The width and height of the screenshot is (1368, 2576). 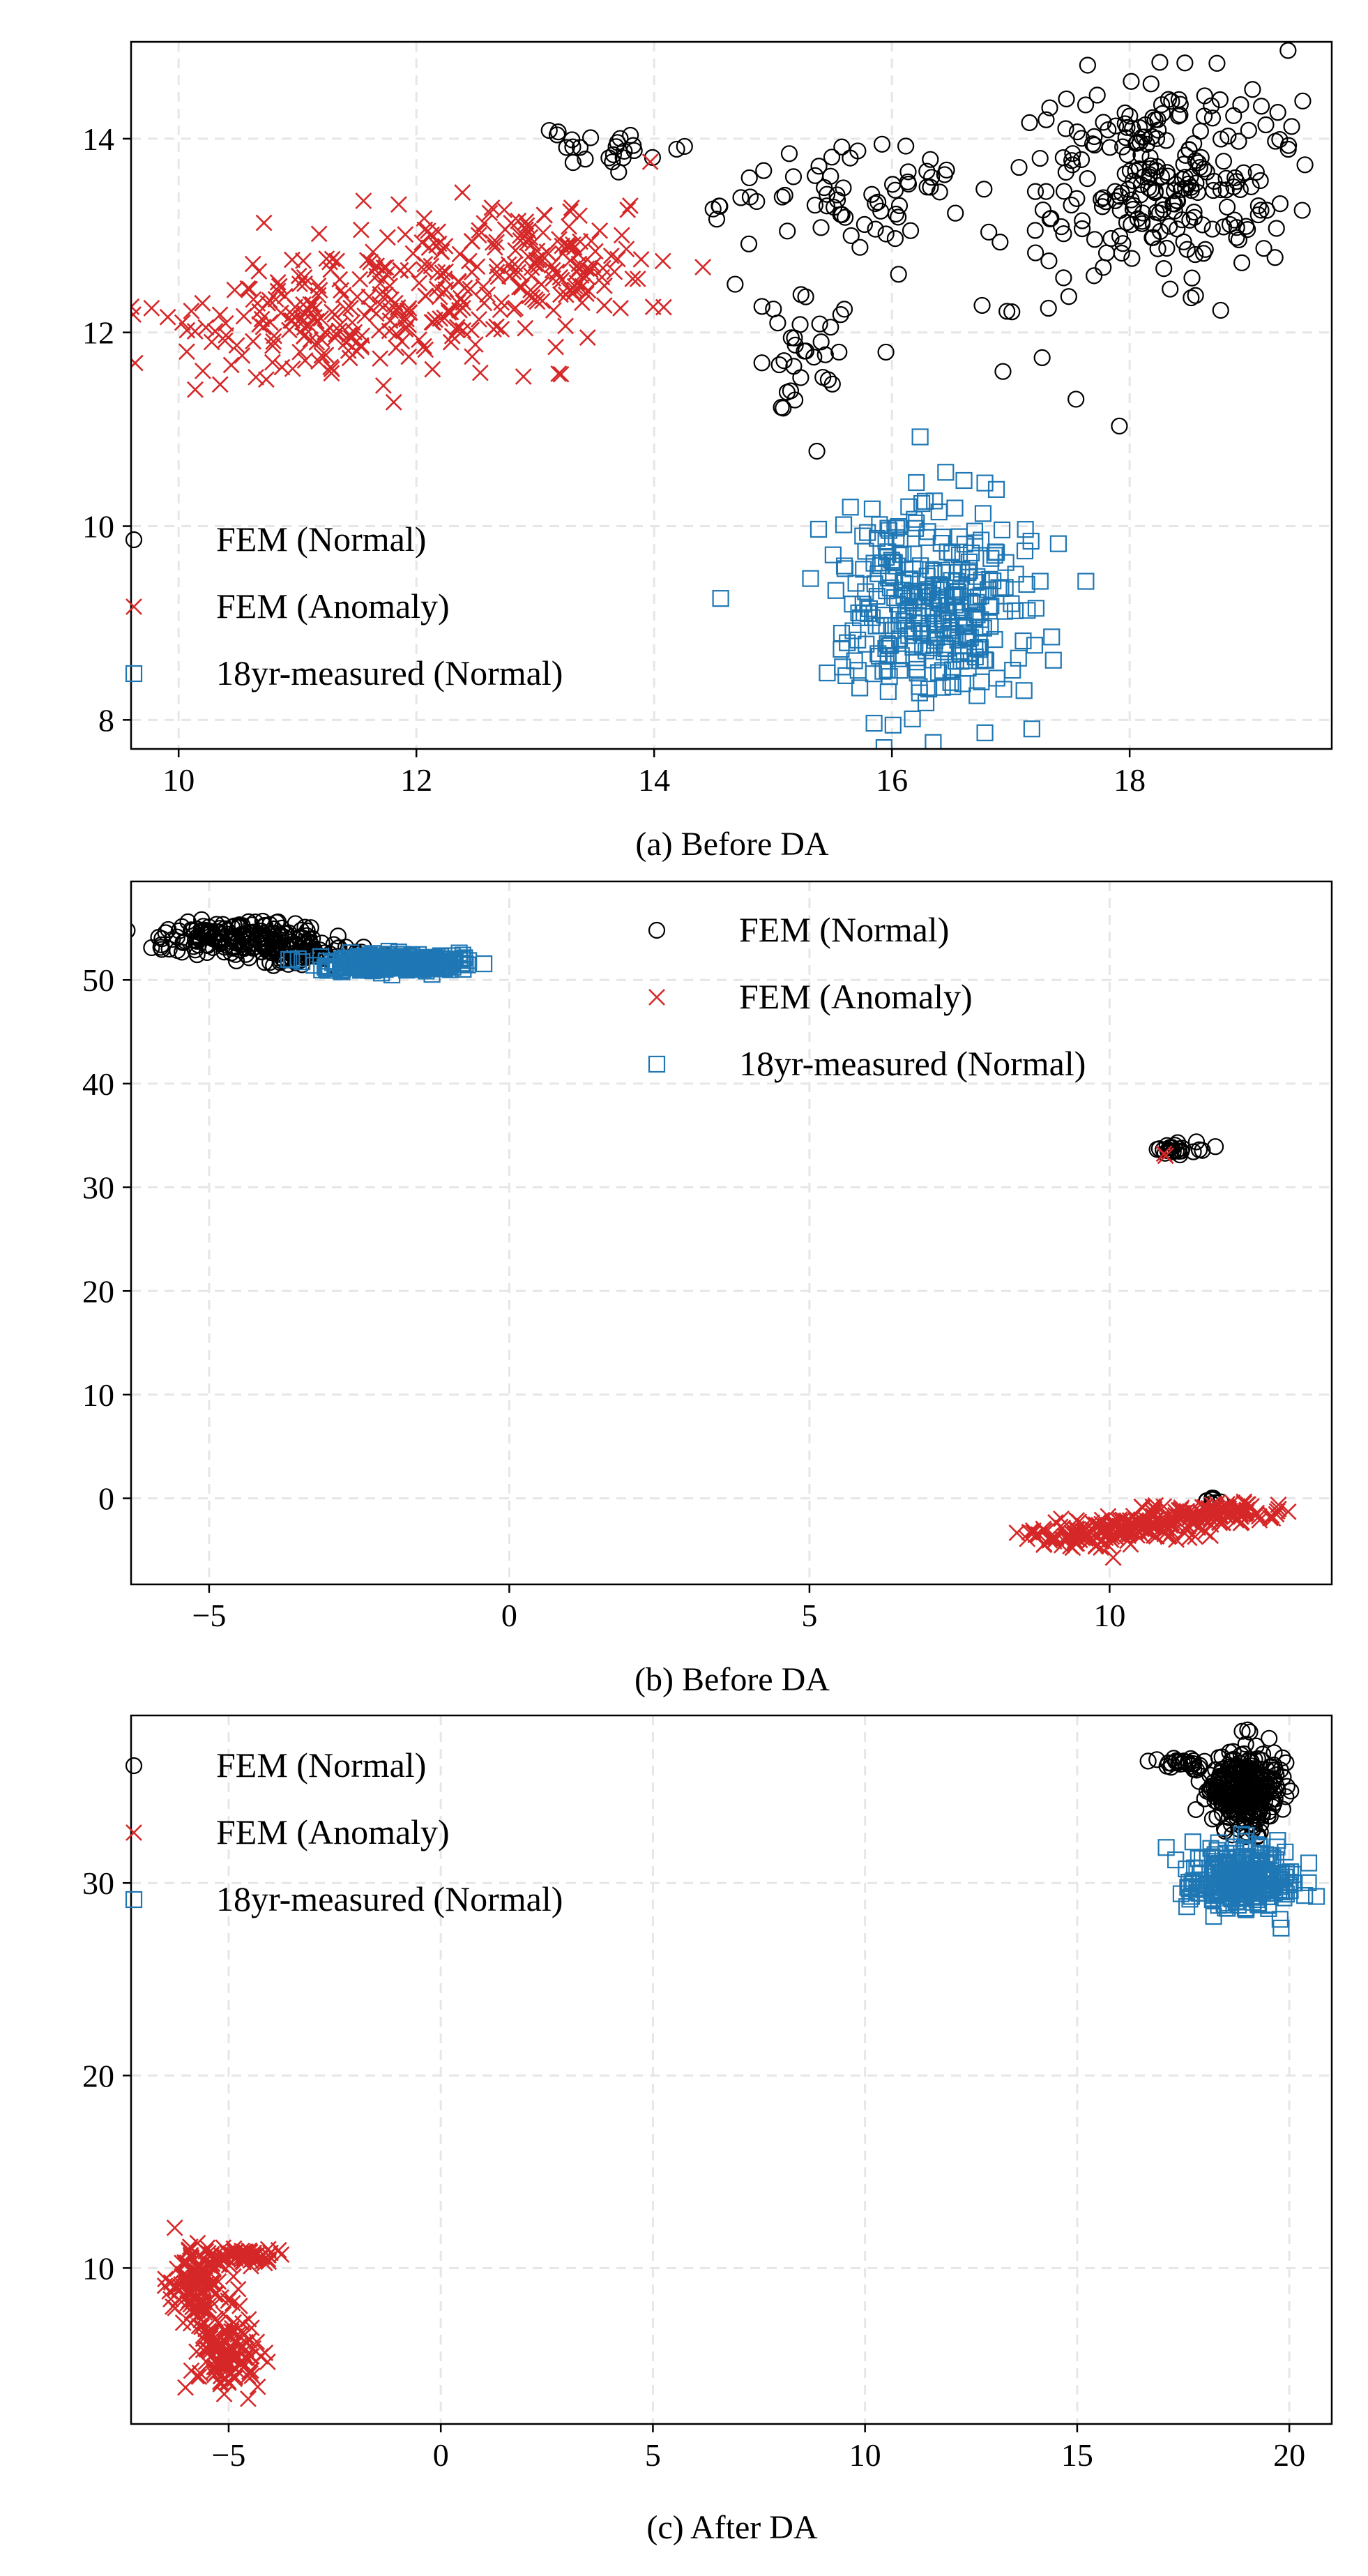 I want to click on y-tick-label: 40, so click(x=98, y=1084).